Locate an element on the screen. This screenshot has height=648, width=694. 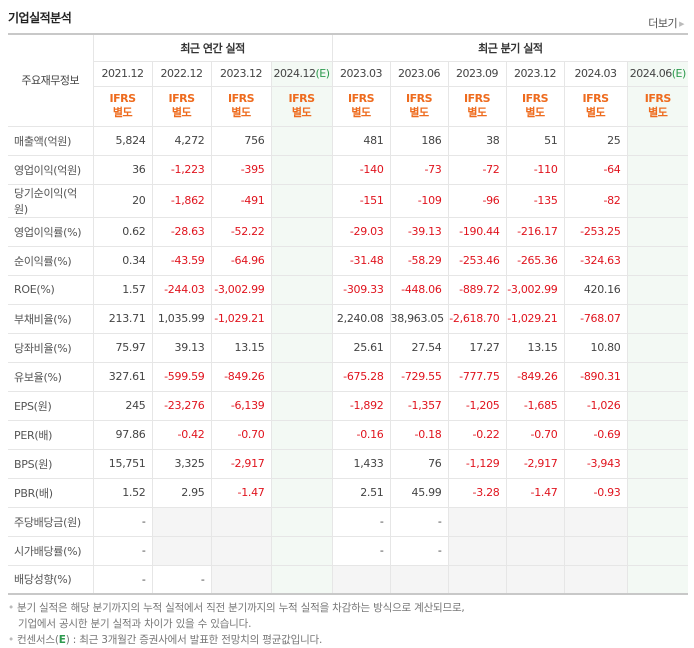
period-header: 2024.06(E) is located at coordinates (657, 73).